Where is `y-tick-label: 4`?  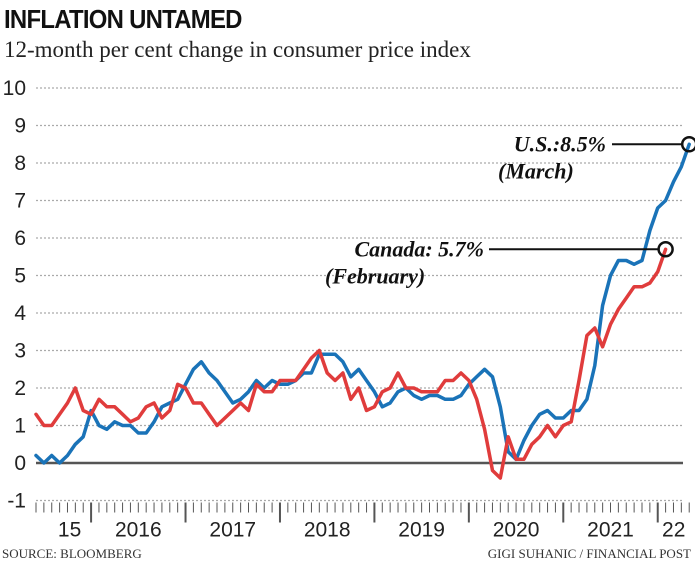 y-tick-label: 4 is located at coordinates (20, 313).